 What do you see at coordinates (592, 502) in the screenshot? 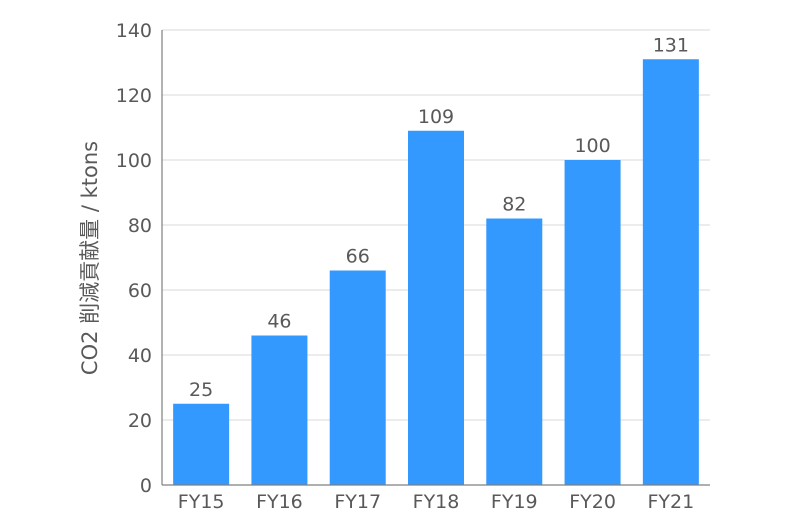
I see `x-tick-label: FY20` at bounding box center [592, 502].